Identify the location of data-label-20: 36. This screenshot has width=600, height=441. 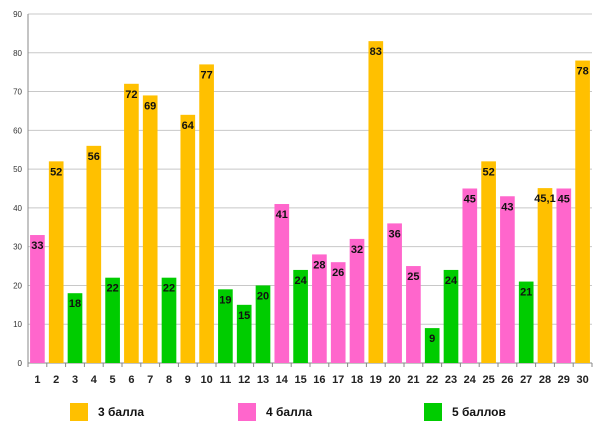
(394, 234).